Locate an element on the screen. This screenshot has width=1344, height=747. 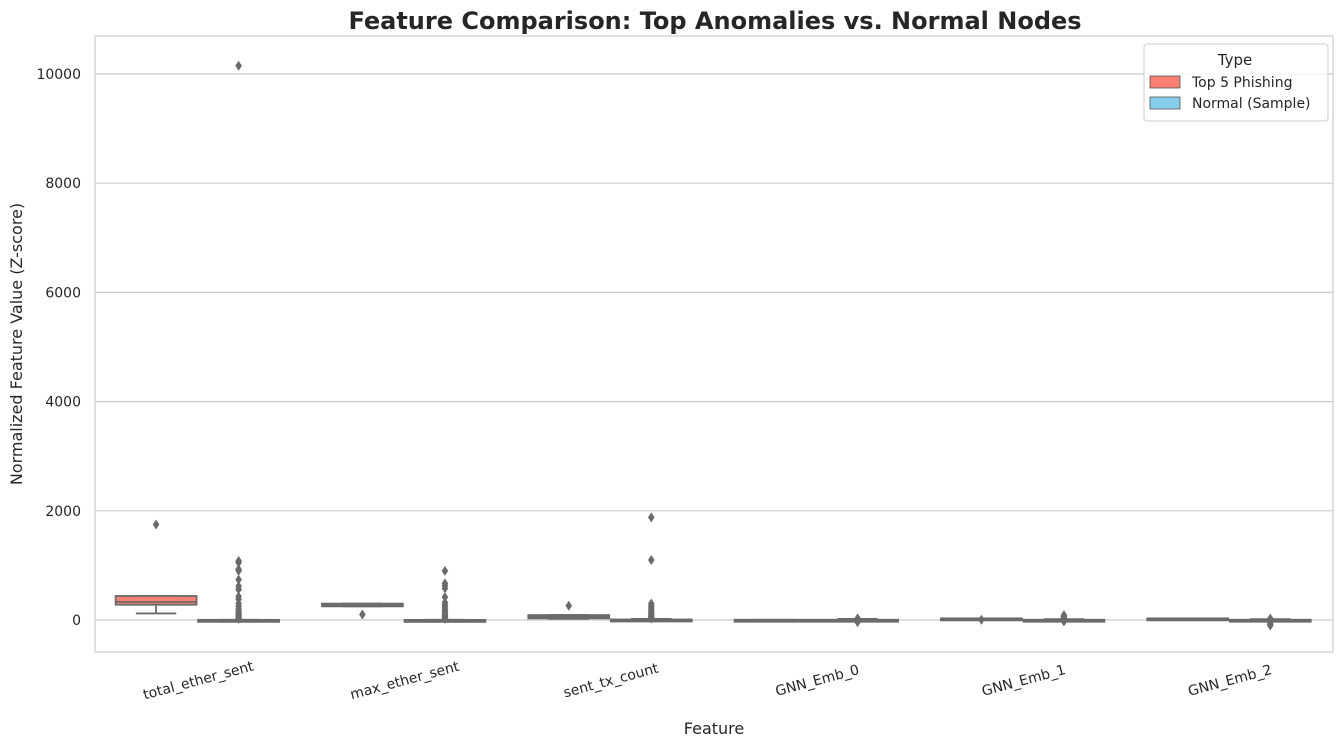
y-tick-label: 2000 is located at coordinates (63, 512).